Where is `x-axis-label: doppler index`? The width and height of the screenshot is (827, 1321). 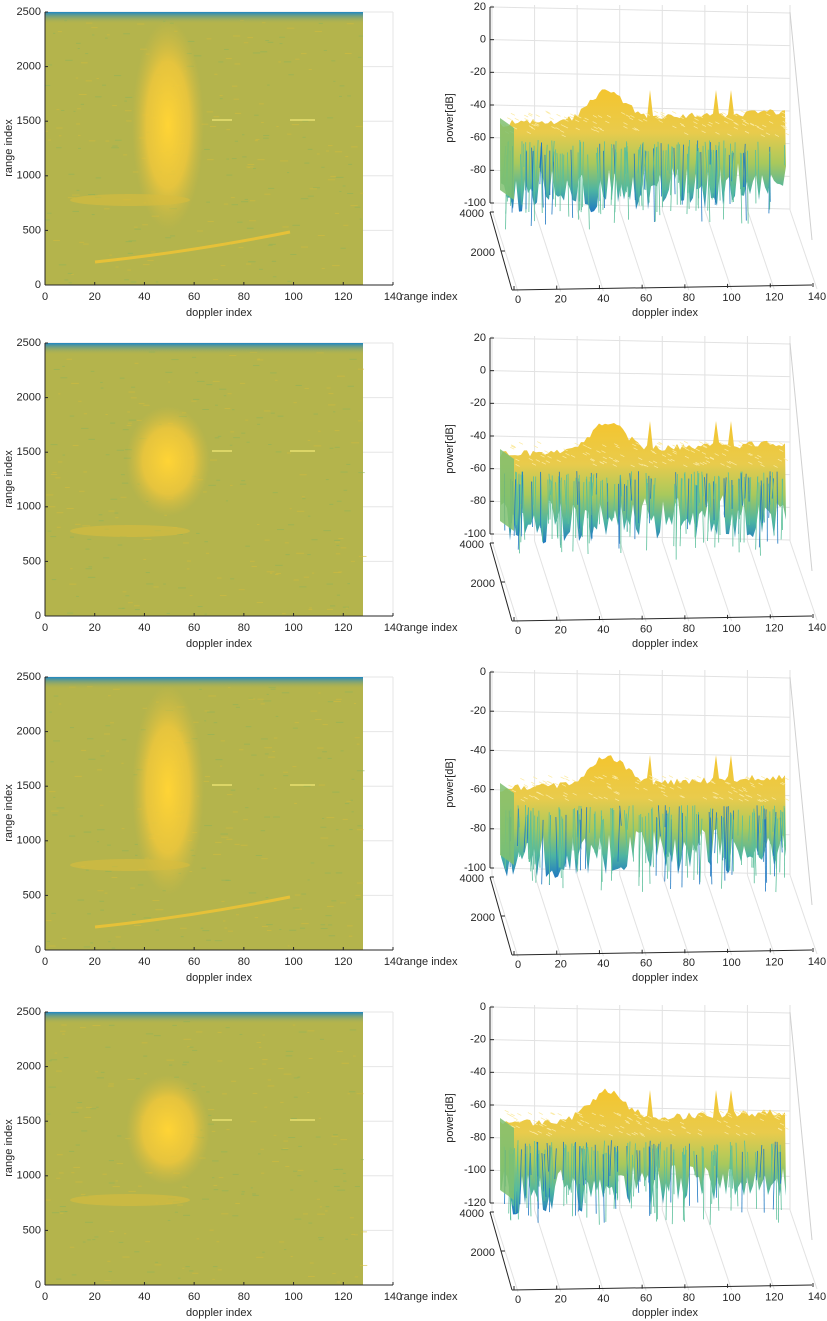 x-axis-label: doppler index is located at coordinates (665, 1313).